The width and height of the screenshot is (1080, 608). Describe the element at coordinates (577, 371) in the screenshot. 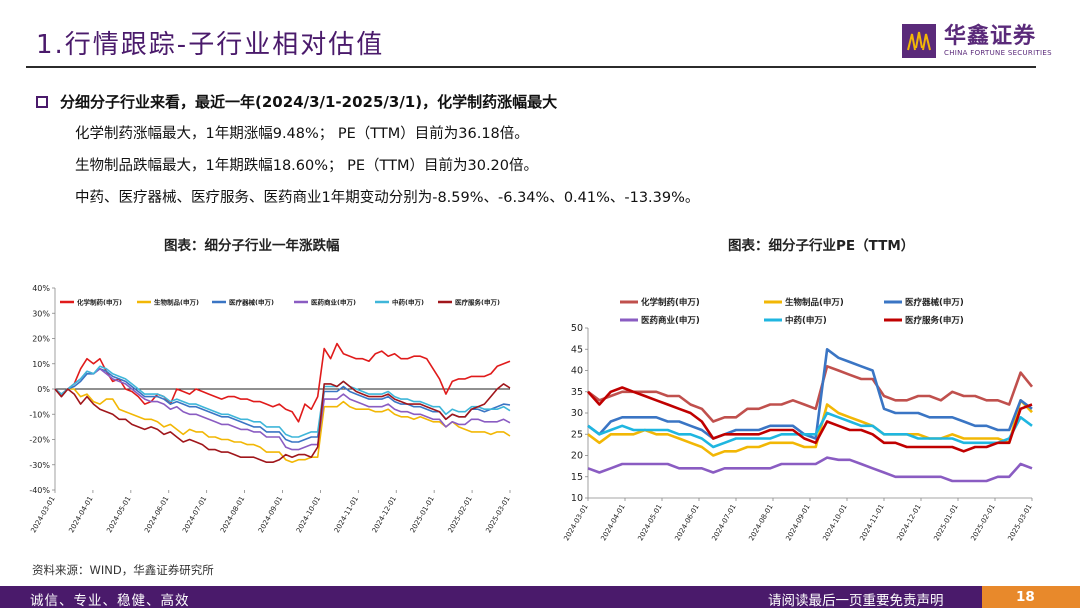

I see `y-tick-label: 40` at that location.